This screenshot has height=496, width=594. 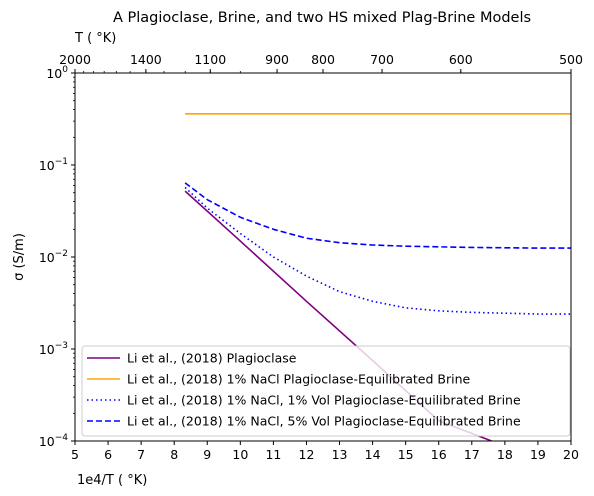 I want to click on x-tick-label: 6, so click(x=108, y=454).